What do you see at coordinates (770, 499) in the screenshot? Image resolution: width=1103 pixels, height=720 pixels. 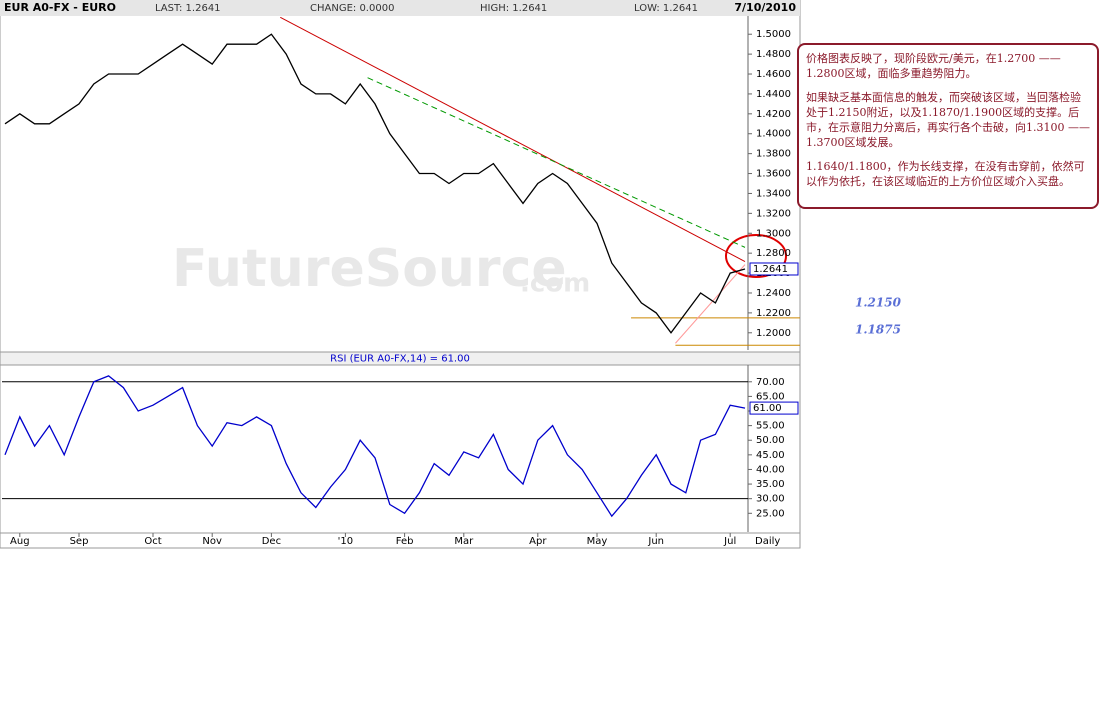 I see `y-tick-label: 30.00` at bounding box center [770, 499].